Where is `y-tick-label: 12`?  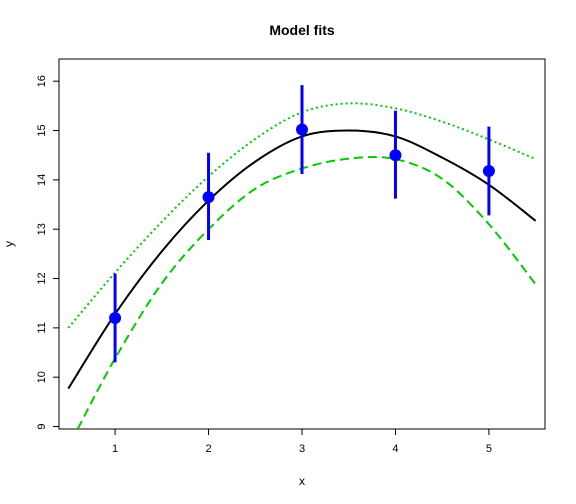 y-tick-label: 12 is located at coordinates (42, 278).